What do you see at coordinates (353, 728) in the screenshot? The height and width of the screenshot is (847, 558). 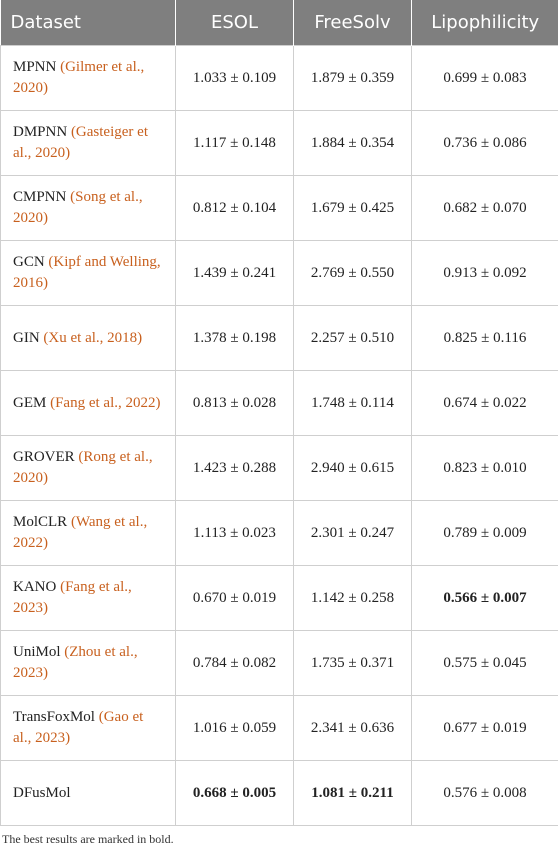 I see `value-cell: 2.341 ± 0.636` at bounding box center [353, 728].